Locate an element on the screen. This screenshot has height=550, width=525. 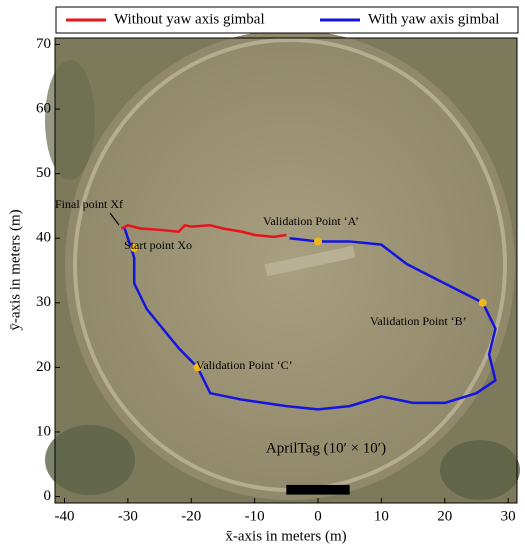
annotation: AprilTag (10′ × 10′) is located at coordinates (326, 448).